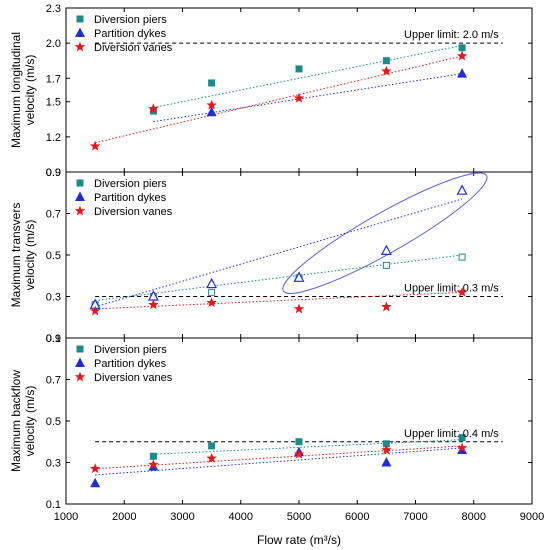 This screenshot has height=550, width=549. I want to click on y-tick-label: 2.0, so click(53, 44).